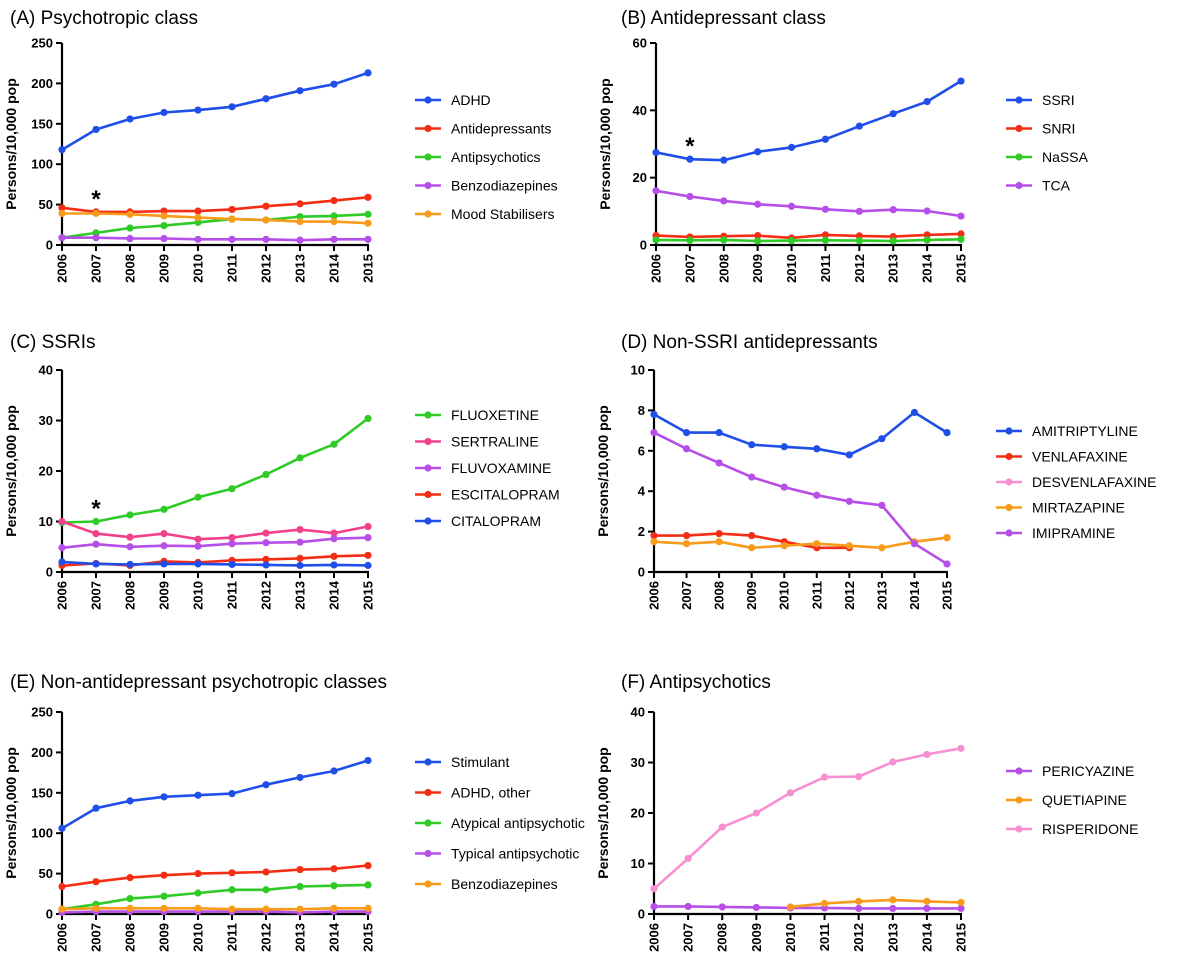  What do you see at coordinates (496, 521) in the screenshot?
I see `legend-label: CITALOPRAM` at bounding box center [496, 521].